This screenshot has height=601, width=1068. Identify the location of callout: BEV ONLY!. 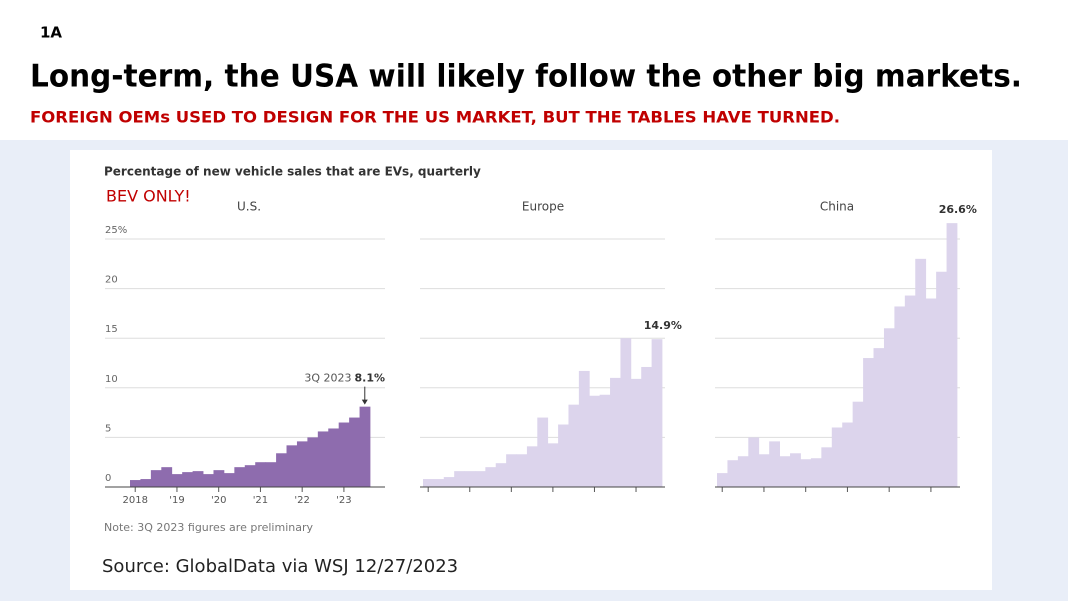
(148, 196).